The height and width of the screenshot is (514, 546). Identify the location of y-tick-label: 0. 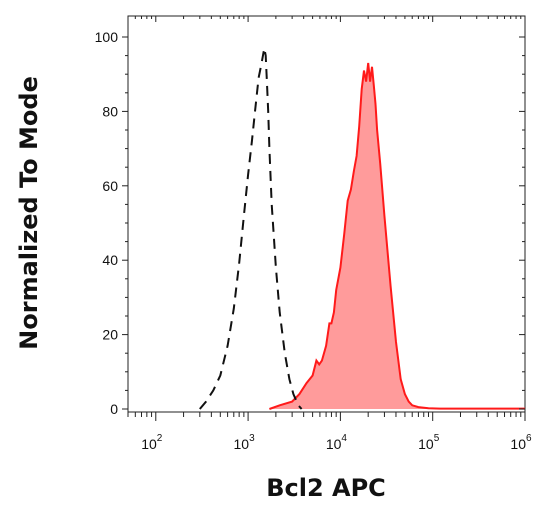
(114, 409).